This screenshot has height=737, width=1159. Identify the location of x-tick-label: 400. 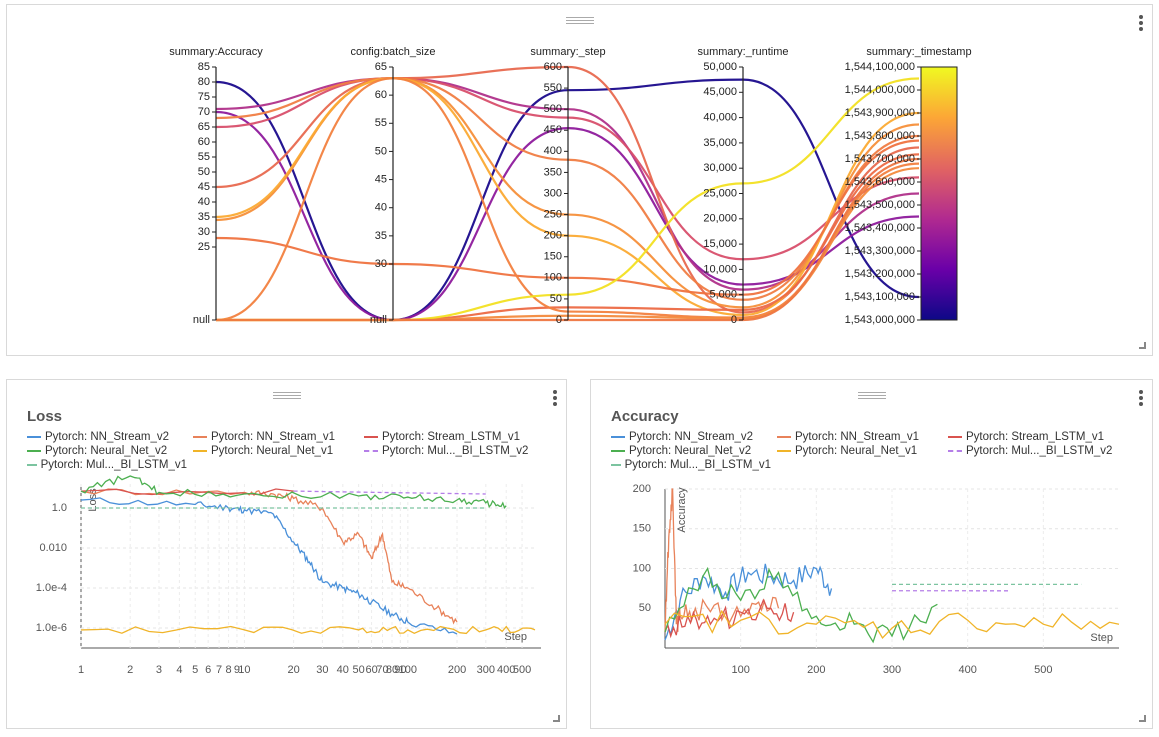
(967, 670).